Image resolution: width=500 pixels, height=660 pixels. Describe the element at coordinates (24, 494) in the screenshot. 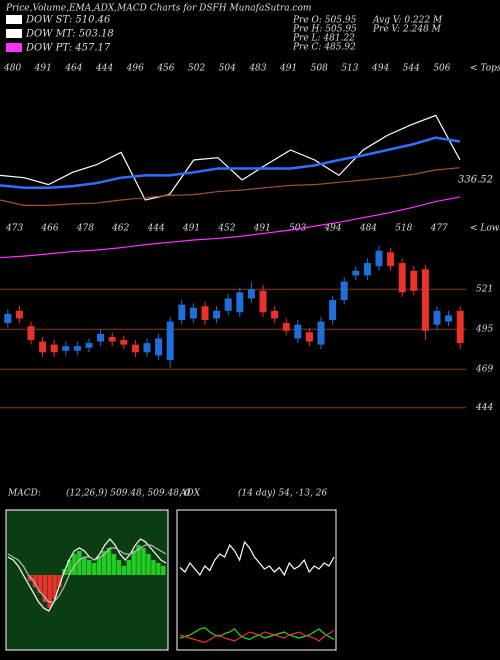

I see `panel-title: MACD:` at that location.